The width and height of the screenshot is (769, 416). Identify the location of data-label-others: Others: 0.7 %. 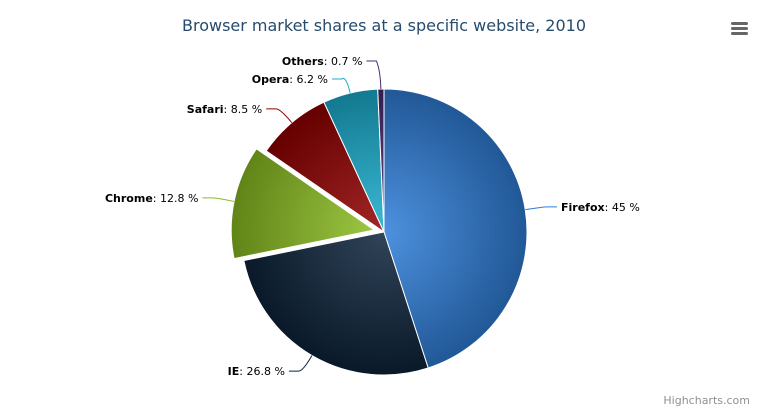
(322, 61).